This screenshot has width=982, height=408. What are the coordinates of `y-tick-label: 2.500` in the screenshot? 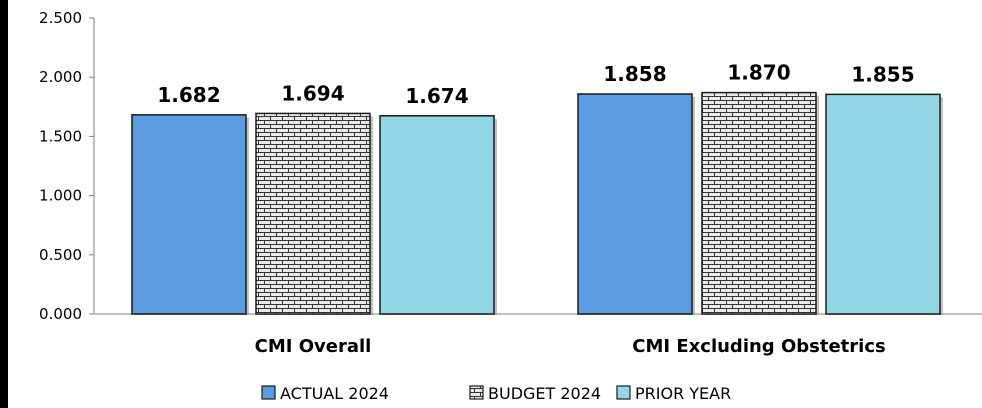 It's located at (60, 18).